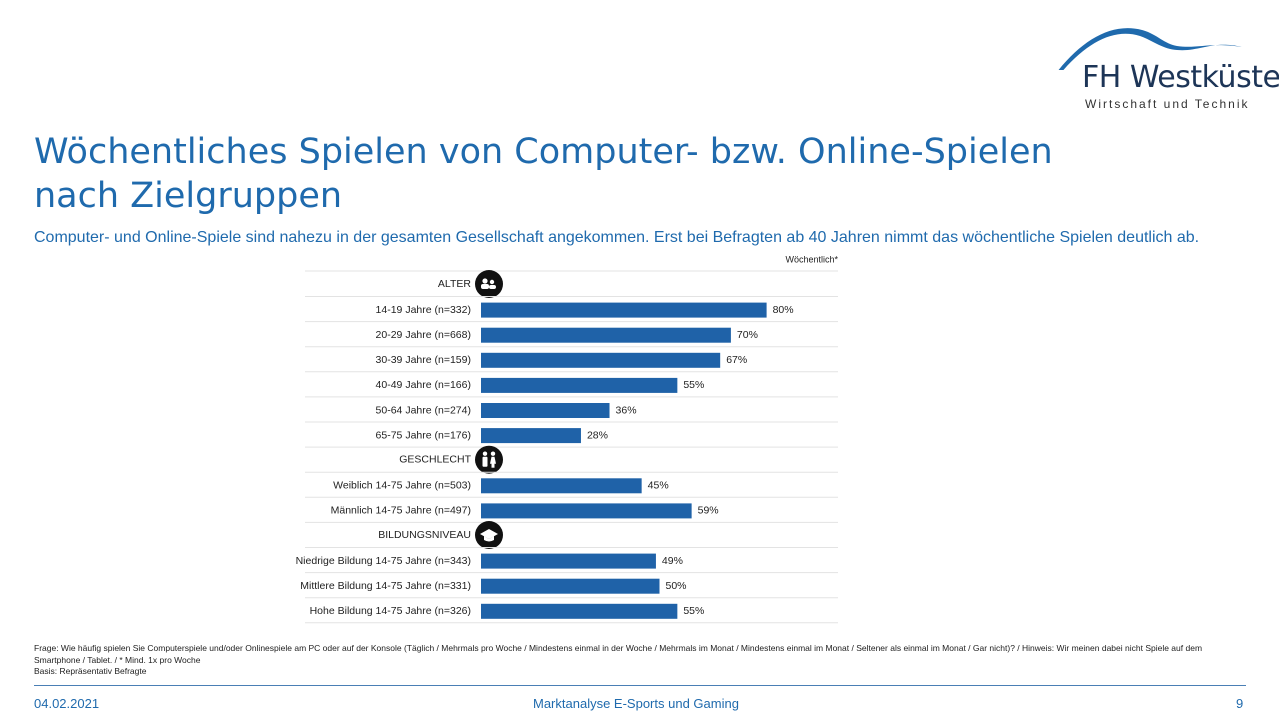  I want to click on logo-name: FH Westküste, so click(1180, 77).